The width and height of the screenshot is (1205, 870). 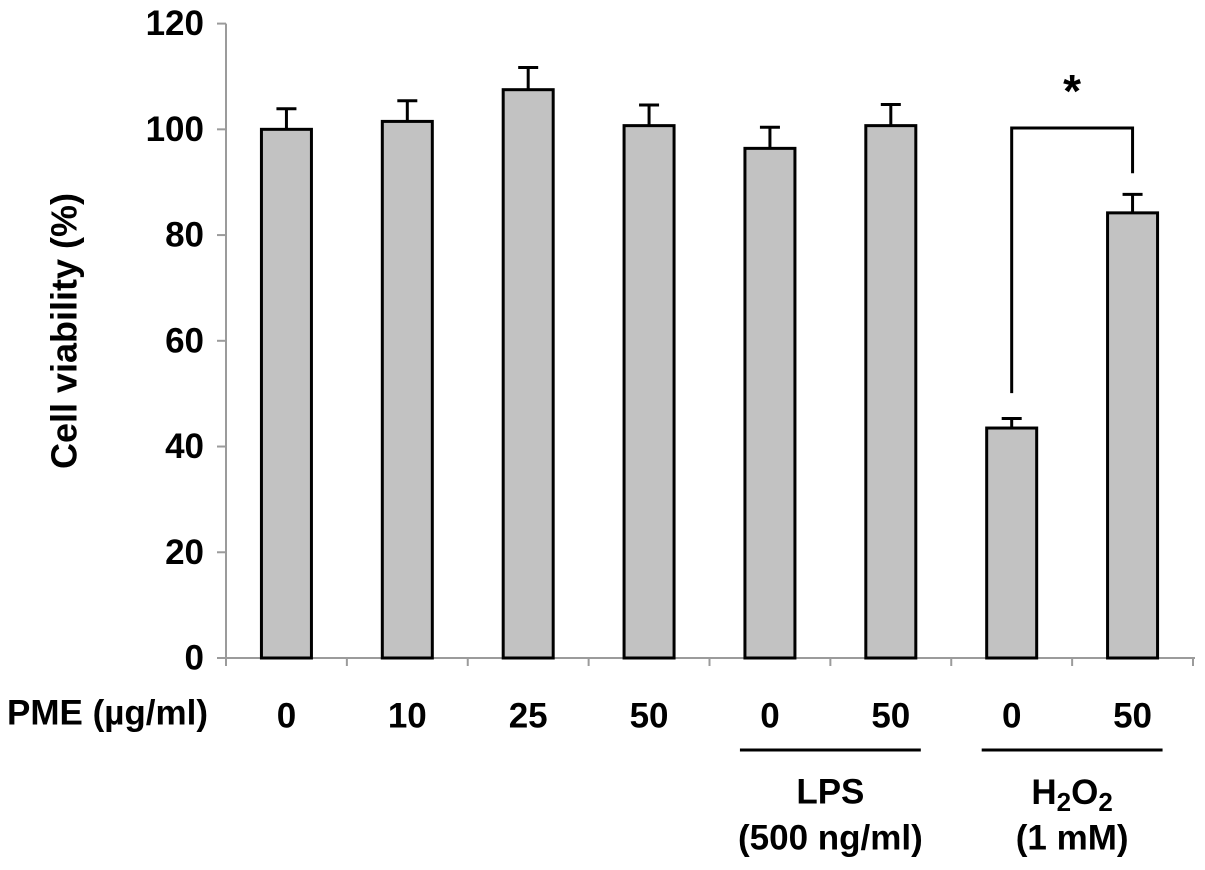 What do you see at coordinates (194, 658) in the screenshot?
I see `y-tick-label: 0` at bounding box center [194, 658].